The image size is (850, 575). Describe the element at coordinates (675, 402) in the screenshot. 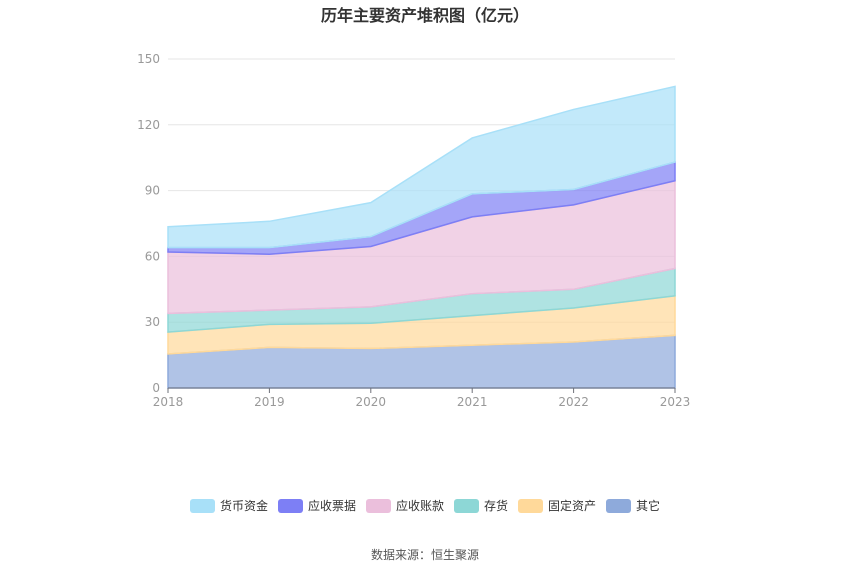

I see `x-tick-label: 2023` at that location.